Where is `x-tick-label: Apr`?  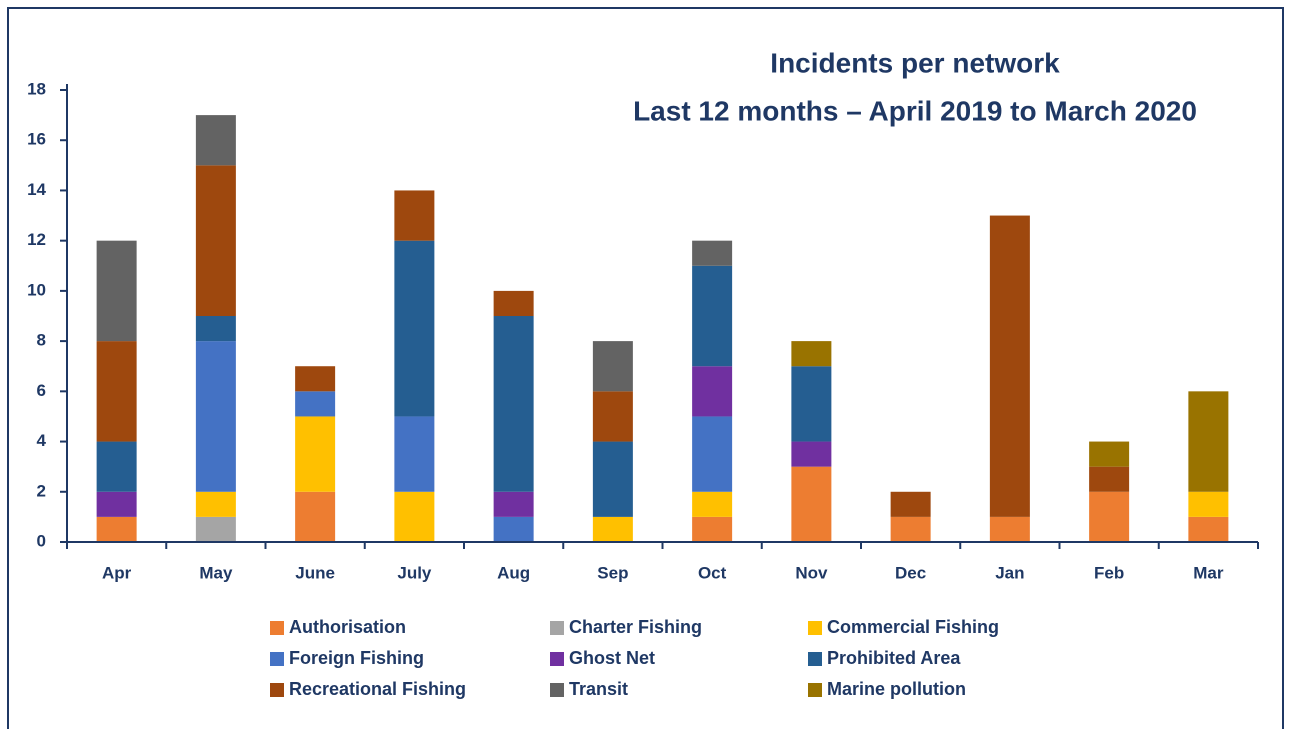 x-tick-label: Apr is located at coordinates (117, 572).